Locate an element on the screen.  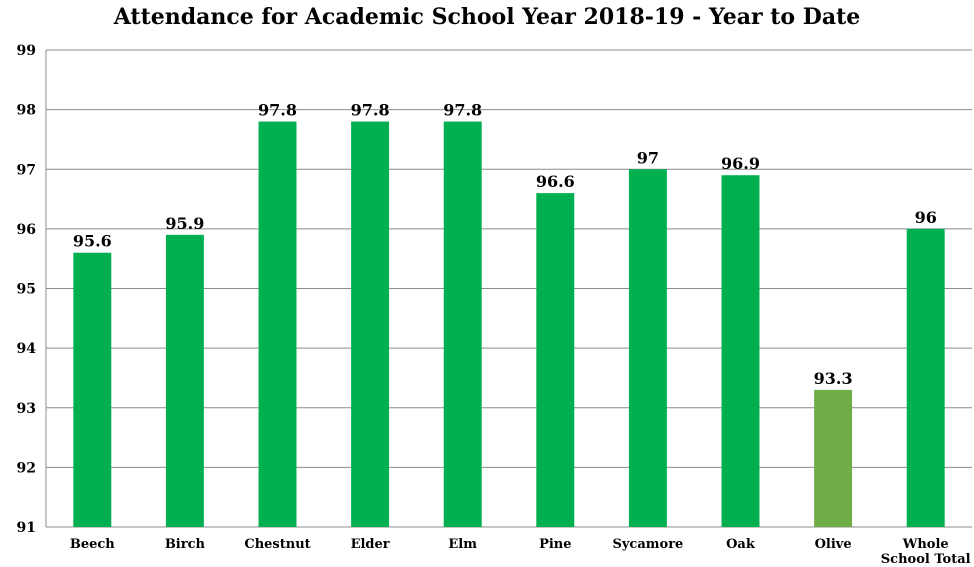
x-tick-label: Beech is located at coordinates (92, 544).